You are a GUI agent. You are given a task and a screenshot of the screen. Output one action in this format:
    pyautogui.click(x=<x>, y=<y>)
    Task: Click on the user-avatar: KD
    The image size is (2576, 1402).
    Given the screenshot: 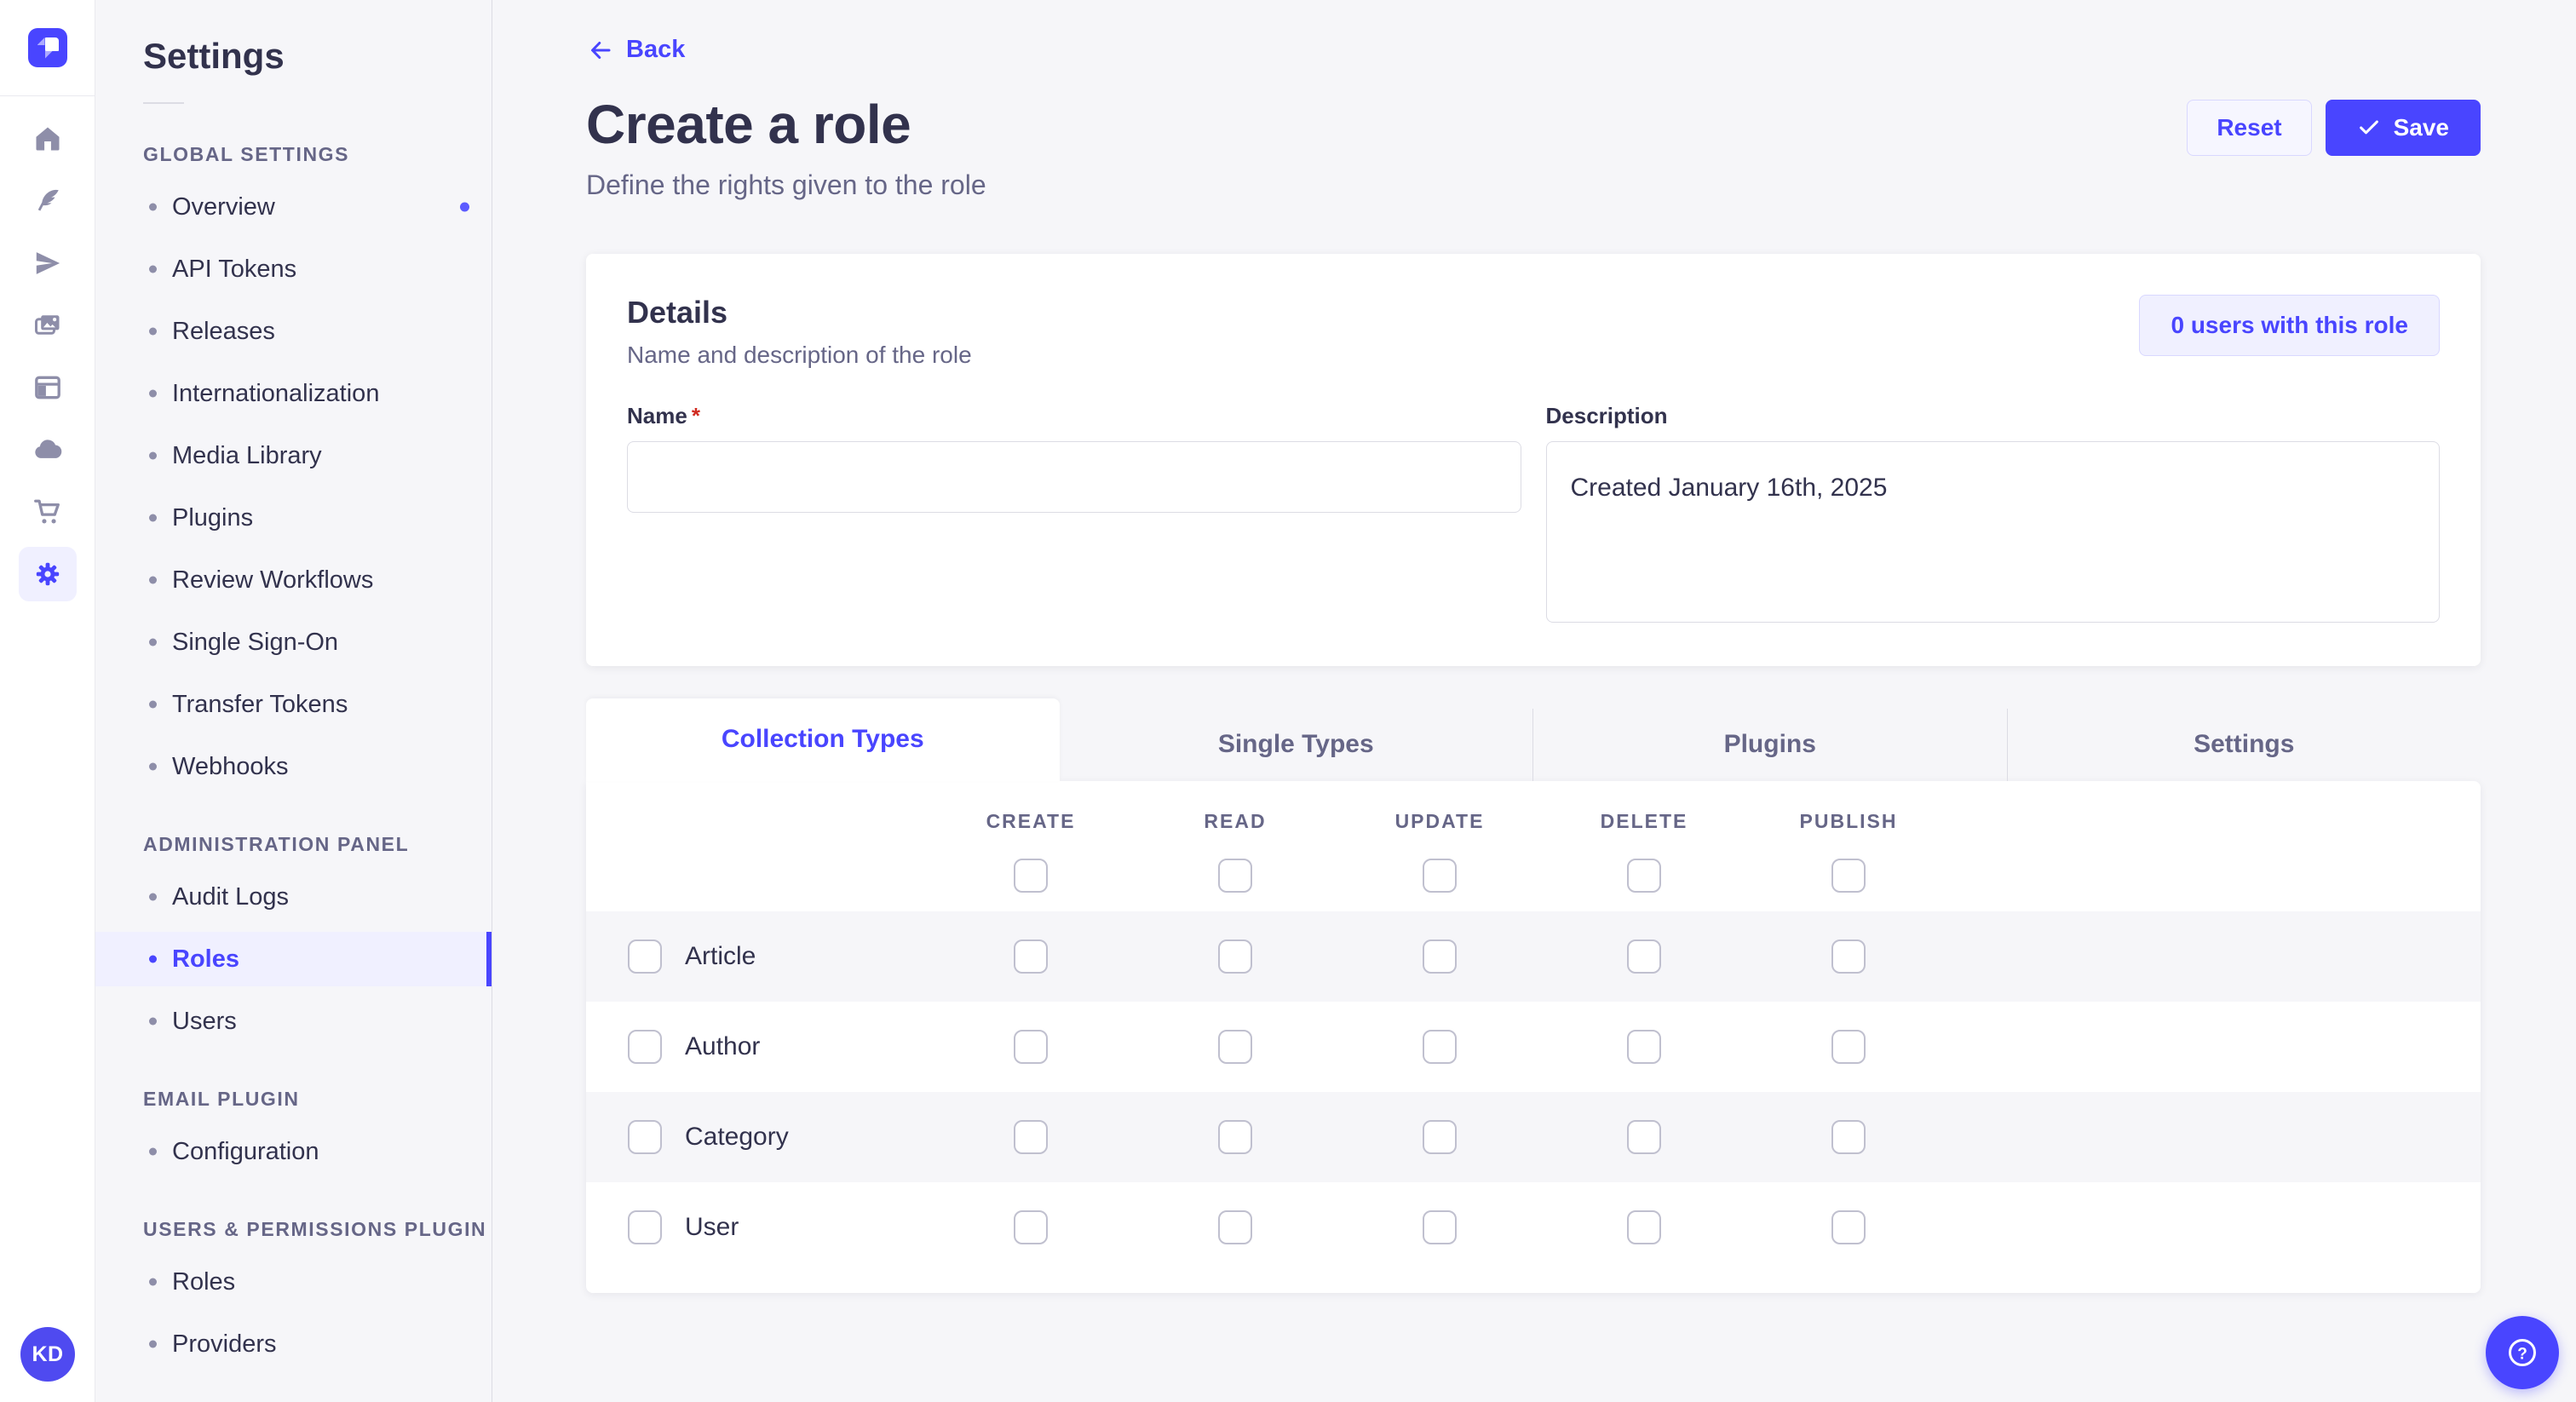 What is the action you would take?
    pyautogui.click(x=48, y=1354)
    